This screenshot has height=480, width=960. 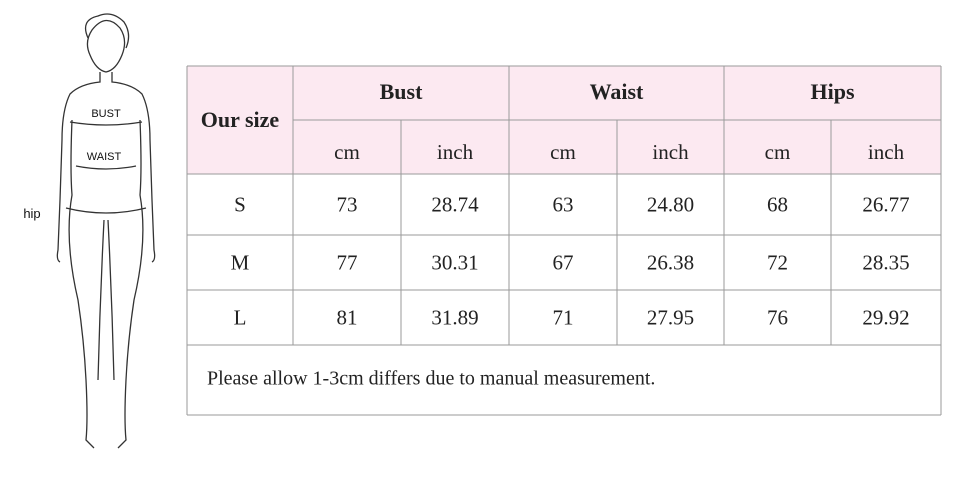 What do you see at coordinates (455, 204) in the screenshot?
I see `cell: 28.74` at bounding box center [455, 204].